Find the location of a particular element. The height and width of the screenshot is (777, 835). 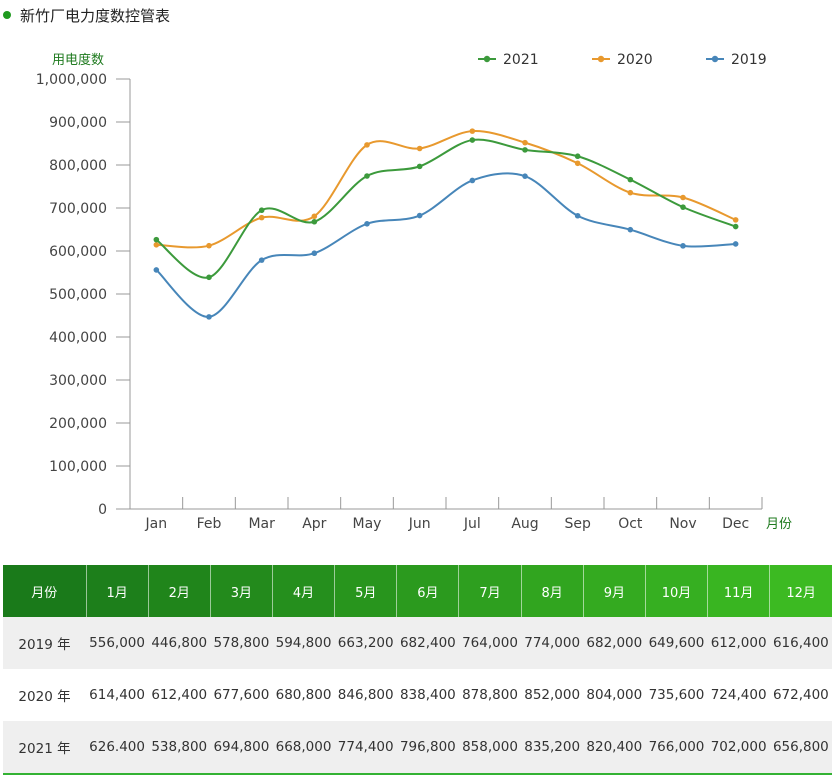

x-tick-label: Jan is located at coordinates (156, 524).